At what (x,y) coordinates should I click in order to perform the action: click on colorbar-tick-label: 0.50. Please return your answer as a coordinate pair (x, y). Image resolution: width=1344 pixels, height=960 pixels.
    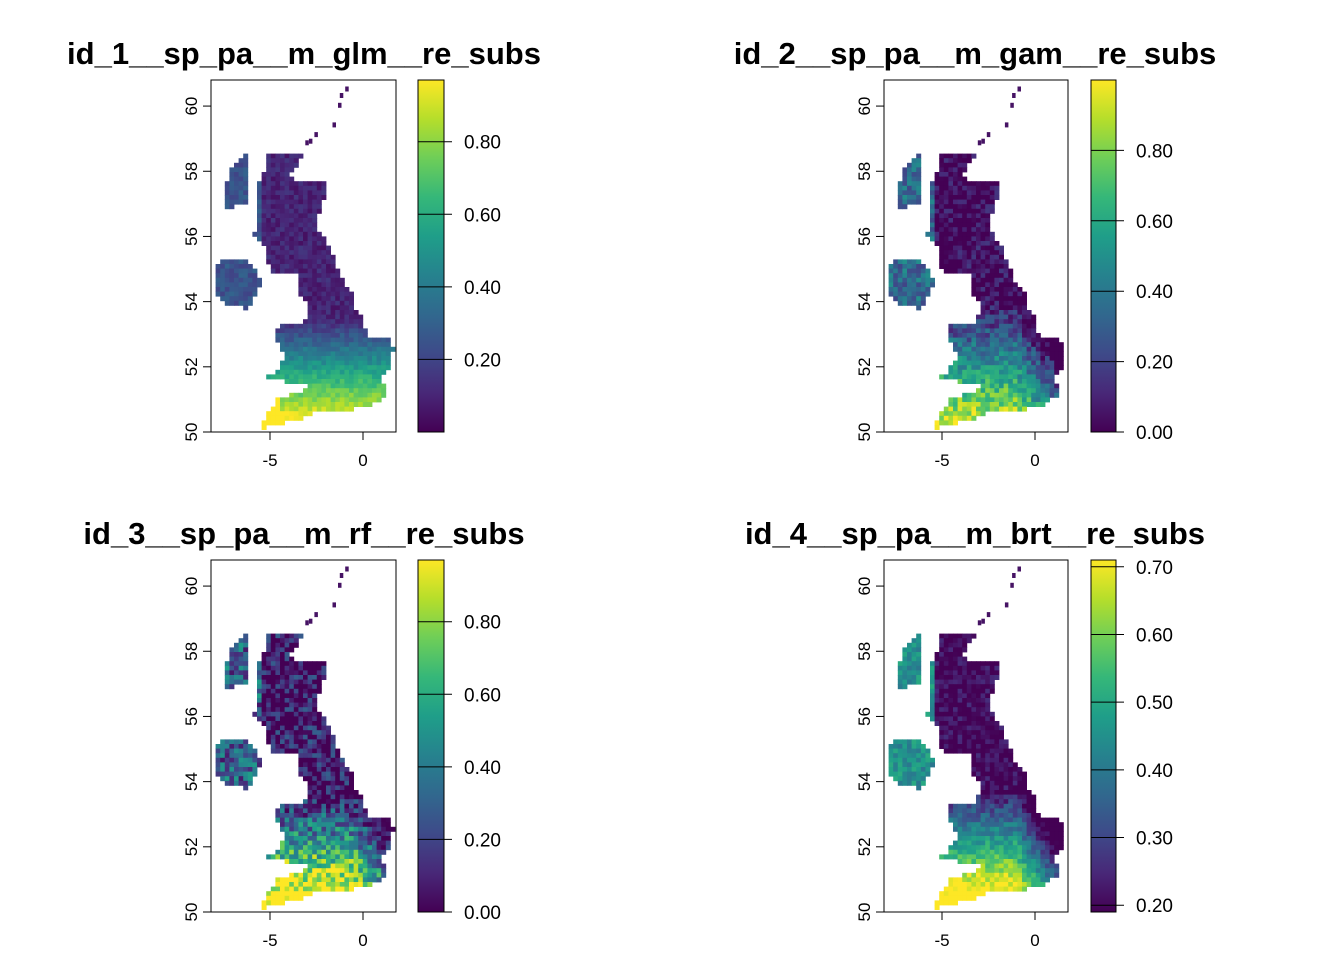
    Looking at the image, I should click on (1154, 703).